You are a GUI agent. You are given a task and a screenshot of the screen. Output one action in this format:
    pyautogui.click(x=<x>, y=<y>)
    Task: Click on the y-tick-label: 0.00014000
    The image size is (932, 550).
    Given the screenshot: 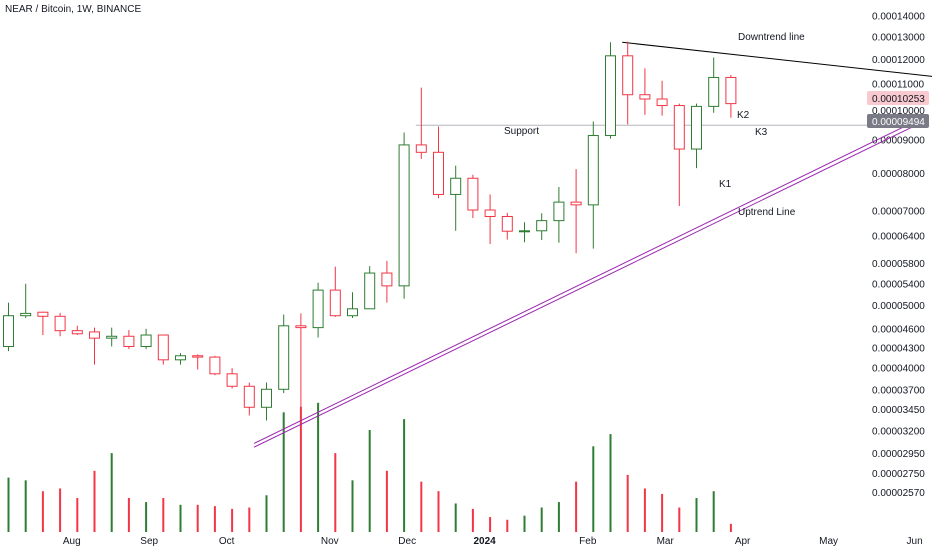 What is the action you would take?
    pyautogui.click(x=898, y=16)
    